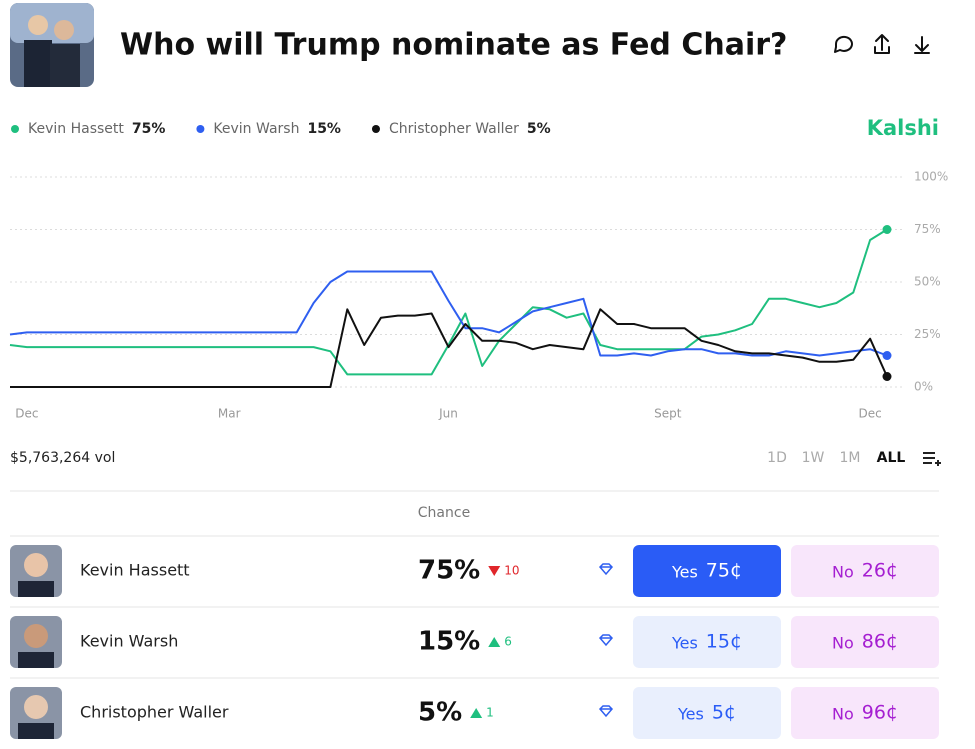  Describe the element at coordinates (724, 571) in the screenshot. I see `yes-price: 75¢` at that location.